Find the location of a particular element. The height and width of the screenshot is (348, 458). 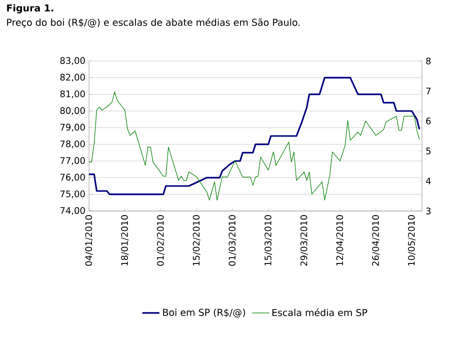

y2-tick-label: 4 is located at coordinates (428, 181).